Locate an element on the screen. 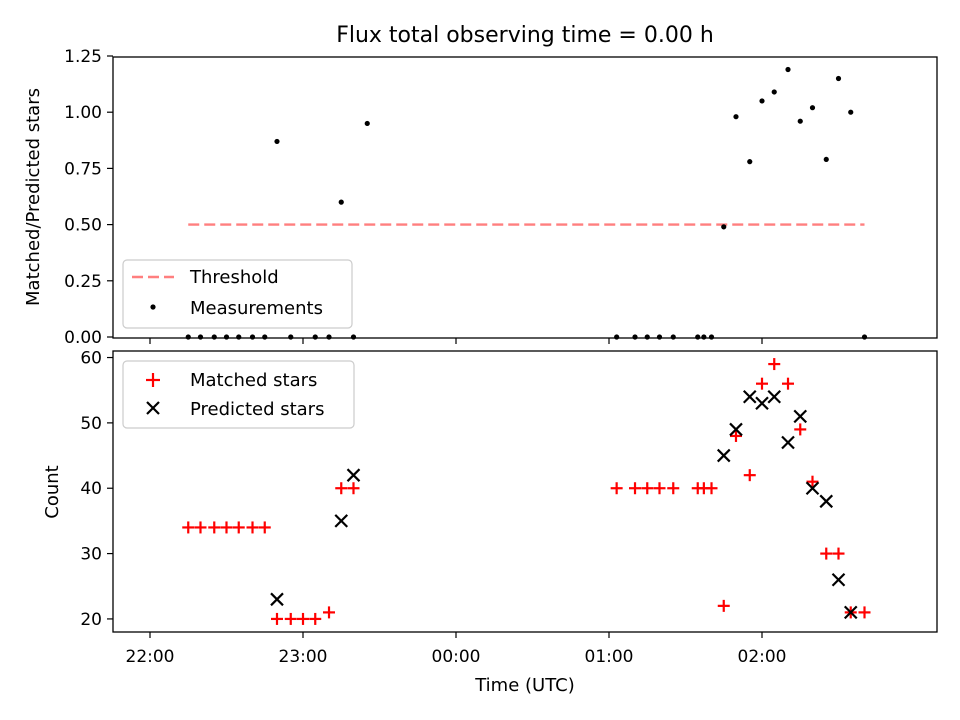  top-y-tick-label: 1.00 is located at coordinates (83, 113).